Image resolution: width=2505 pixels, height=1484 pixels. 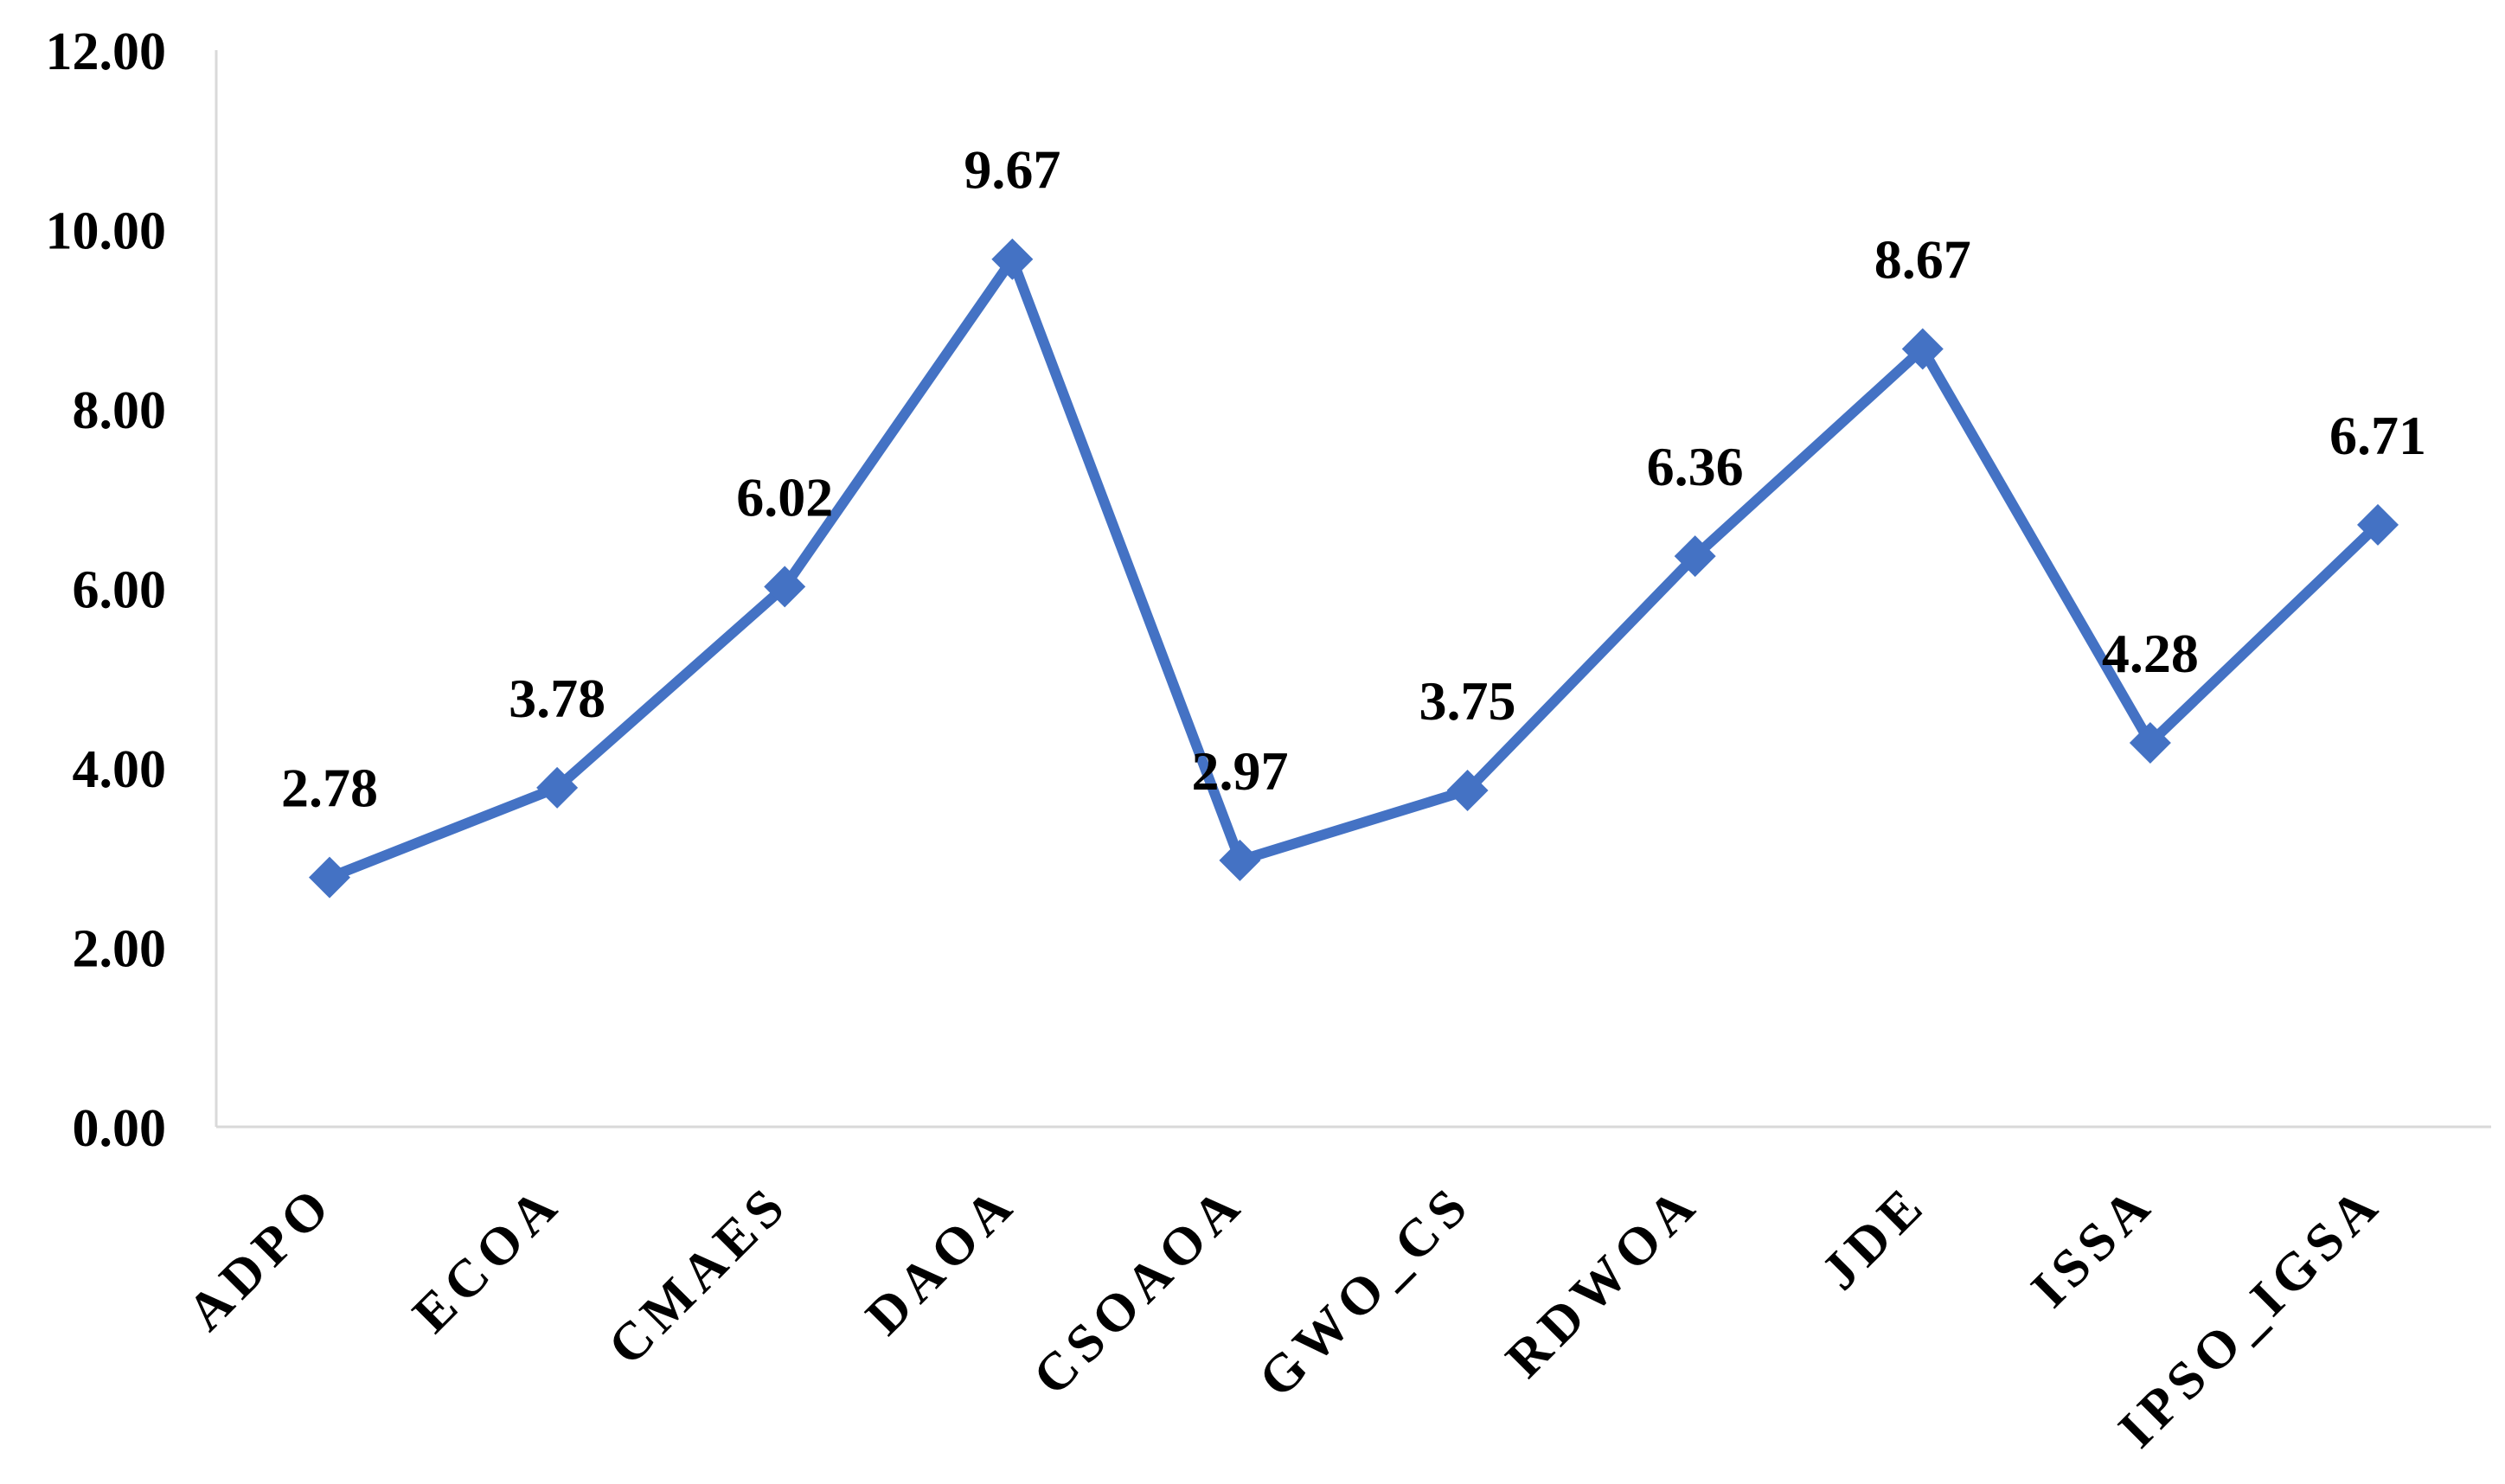 What do you see at coordinates (941, 1260) in the screenshot?
I see `x-category-label: DAOA` at bounding box center [941, 1260].